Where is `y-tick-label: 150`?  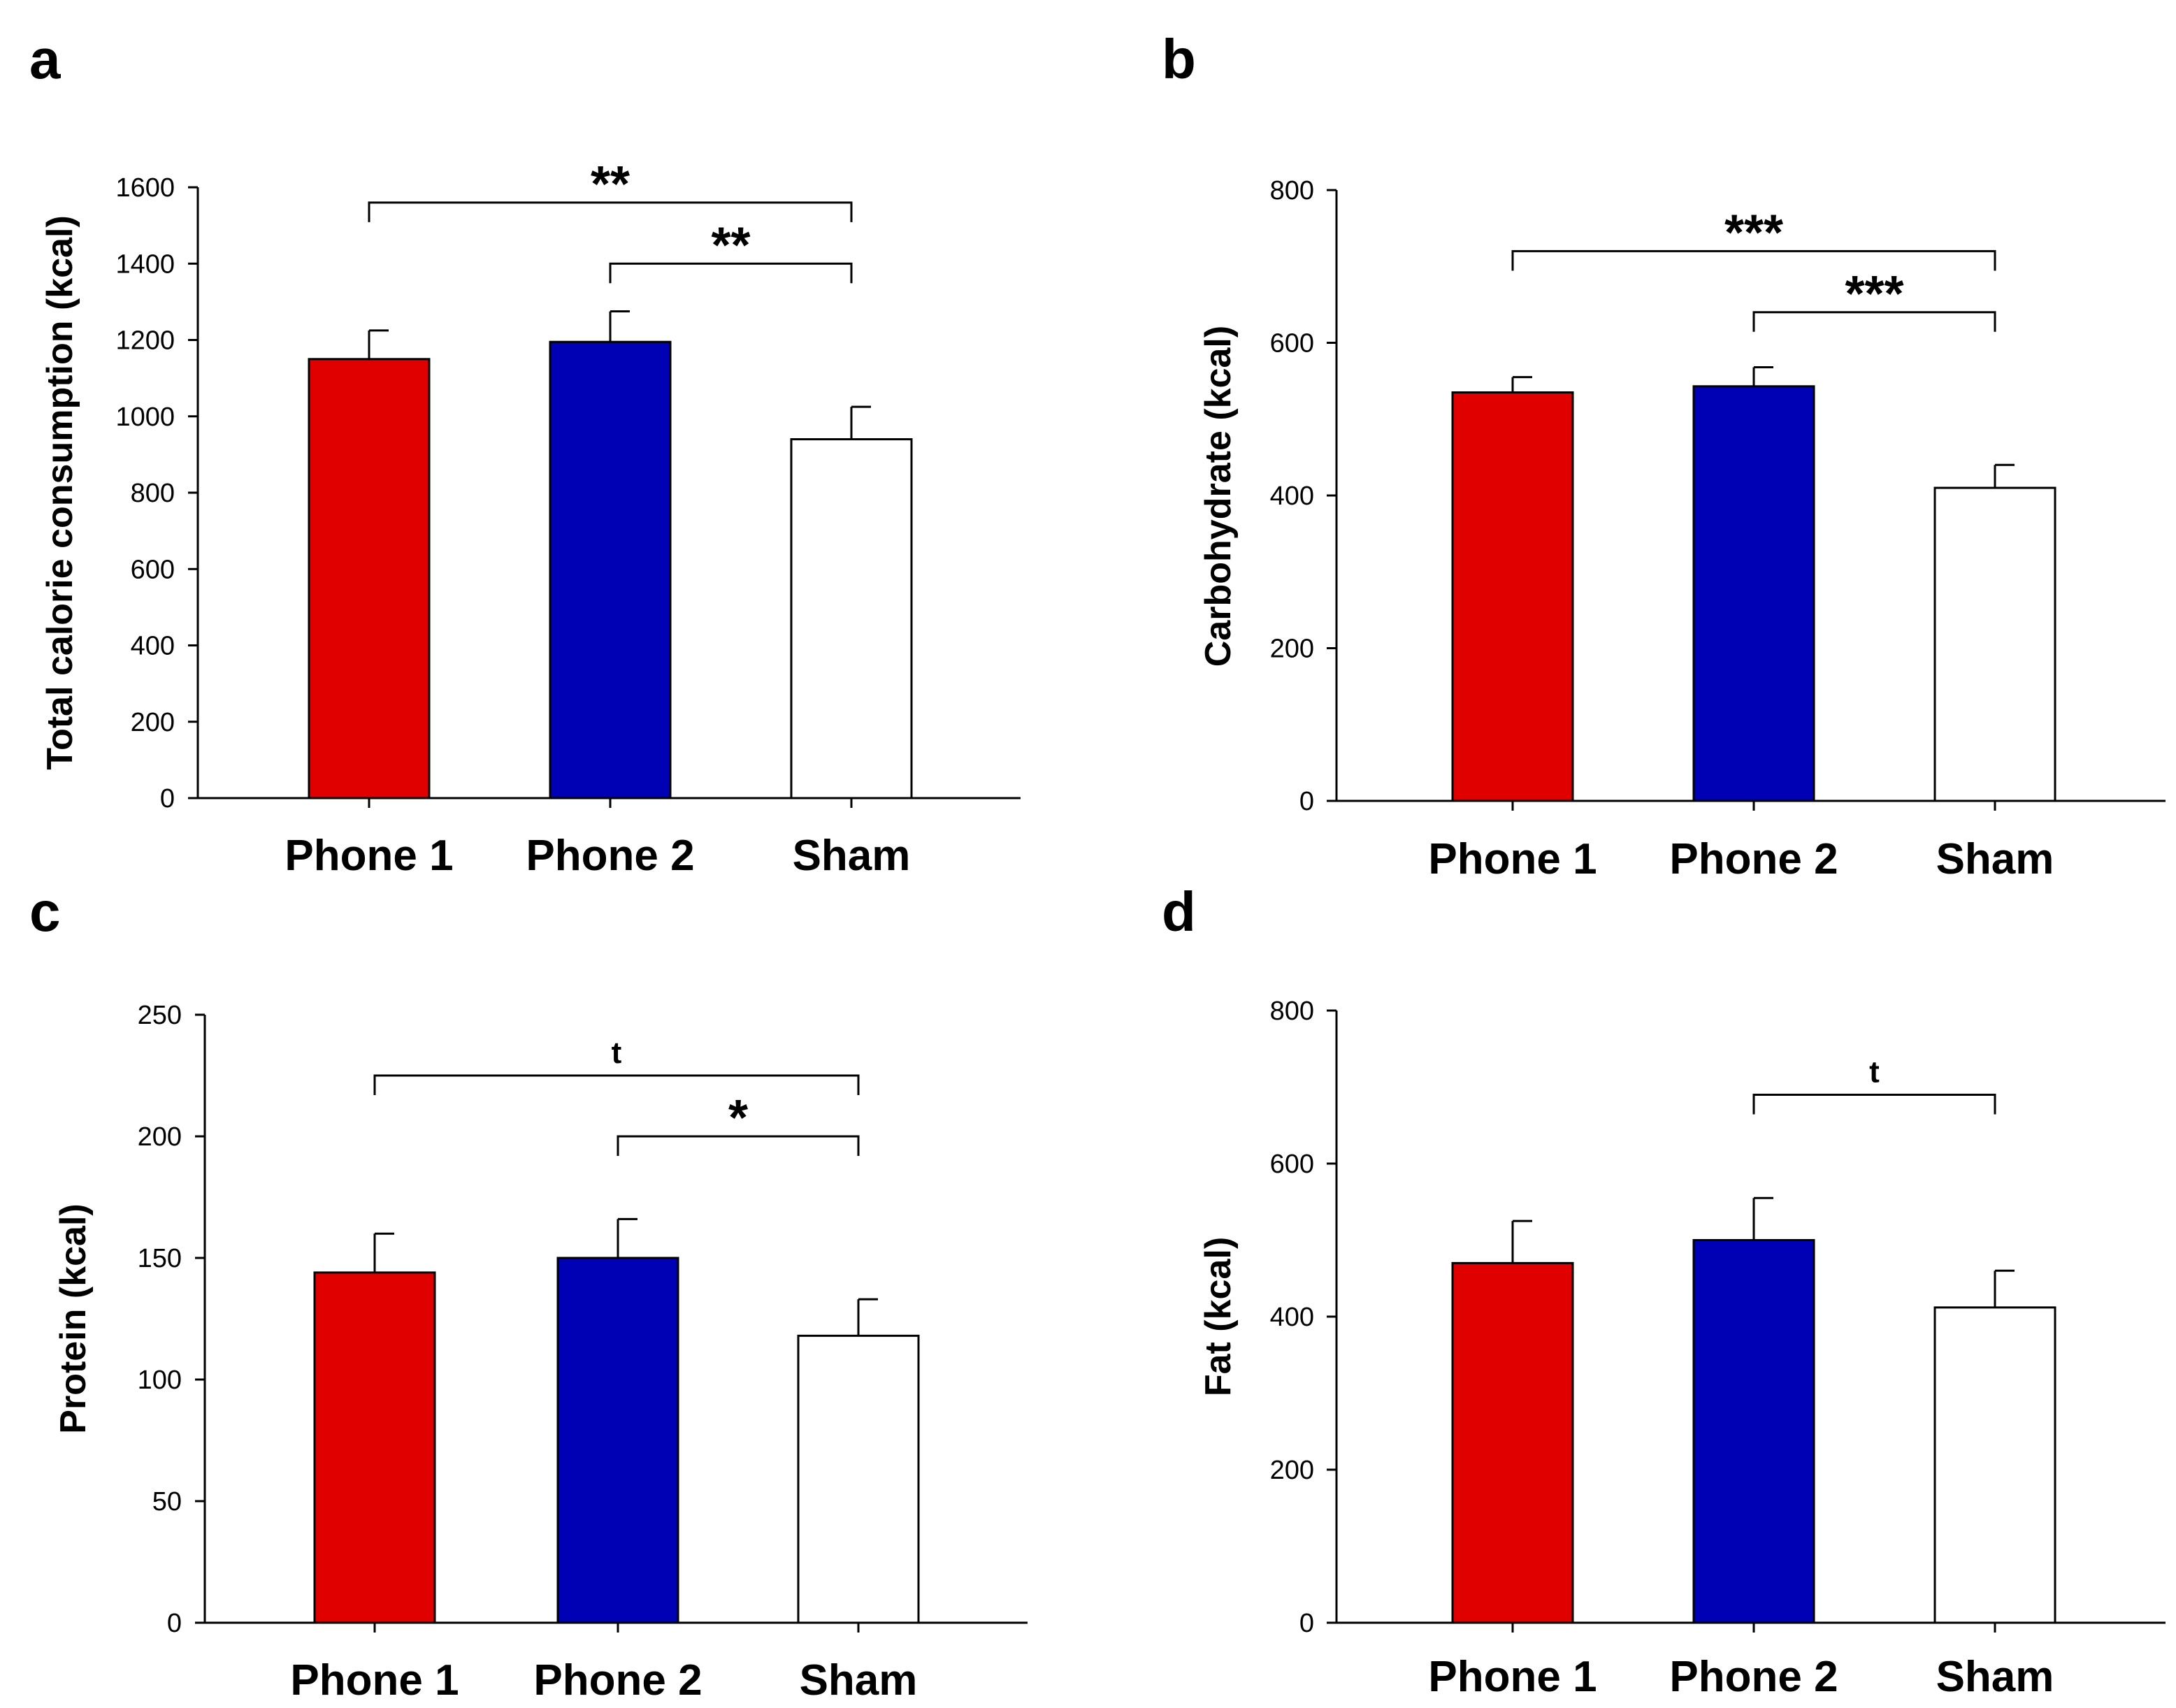 y-tick-label: 150 is located at coordinates (160, 1258).